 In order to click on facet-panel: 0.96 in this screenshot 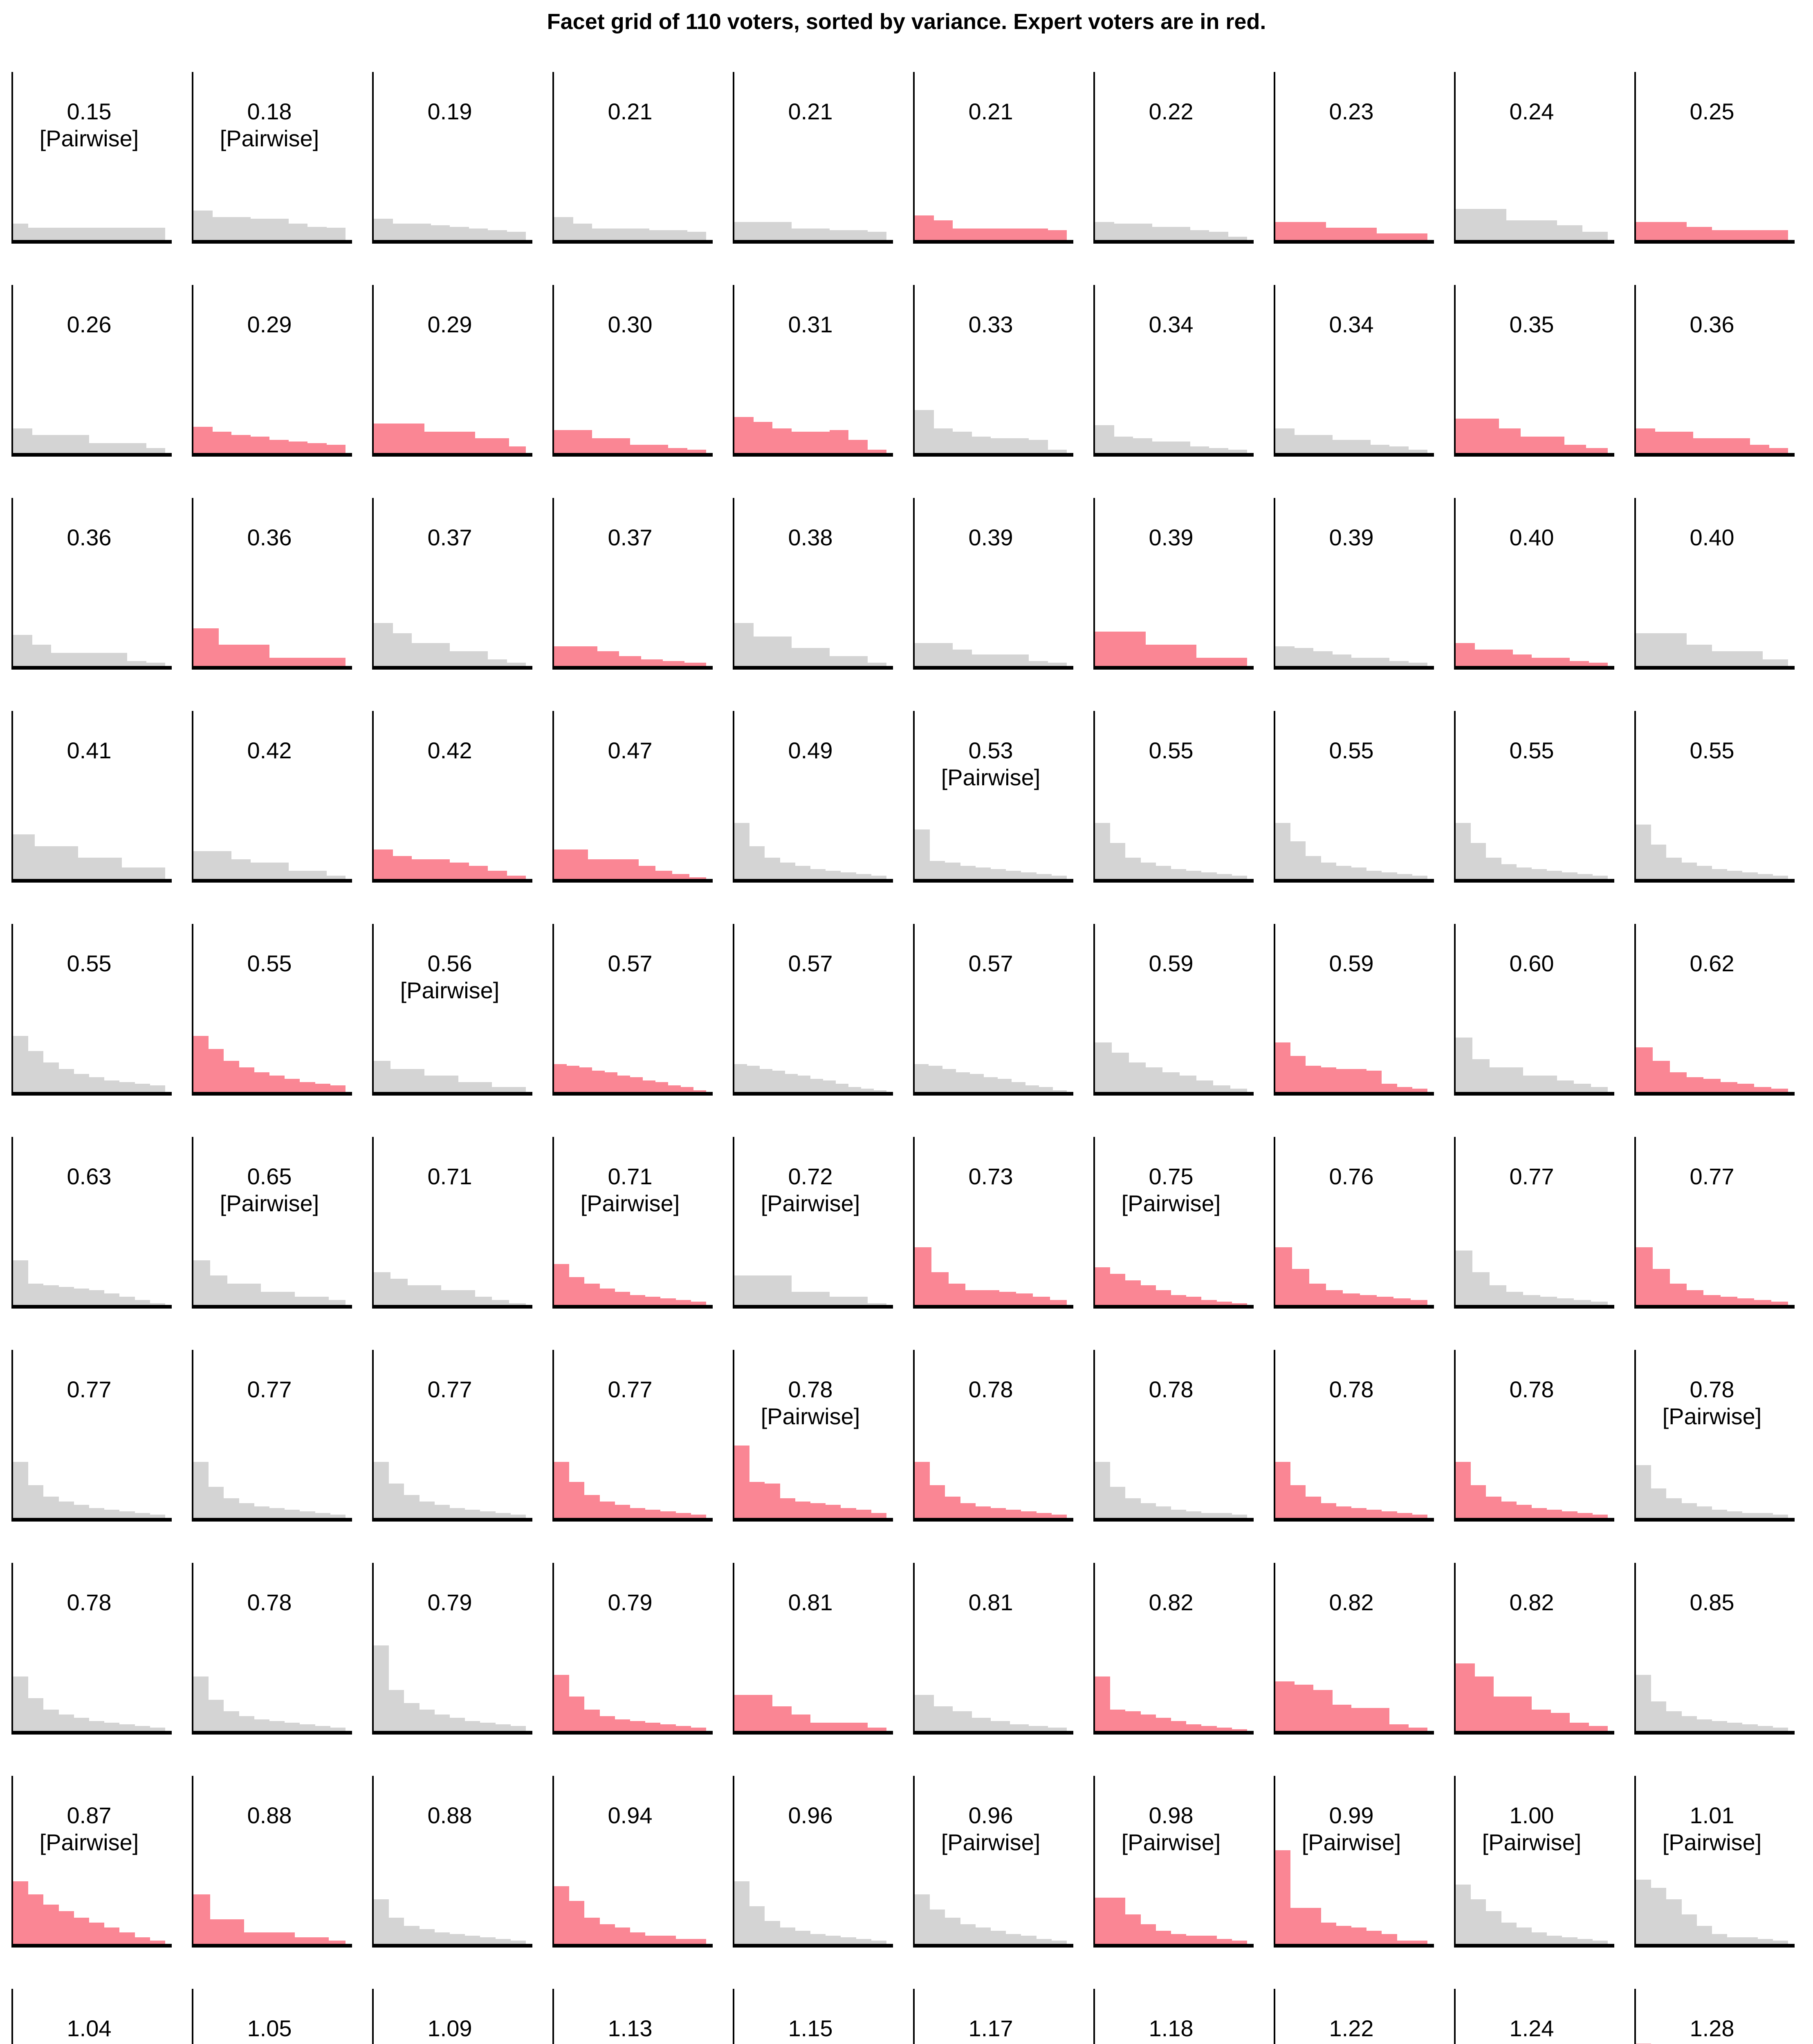, I will do `click(813, 1862)`.